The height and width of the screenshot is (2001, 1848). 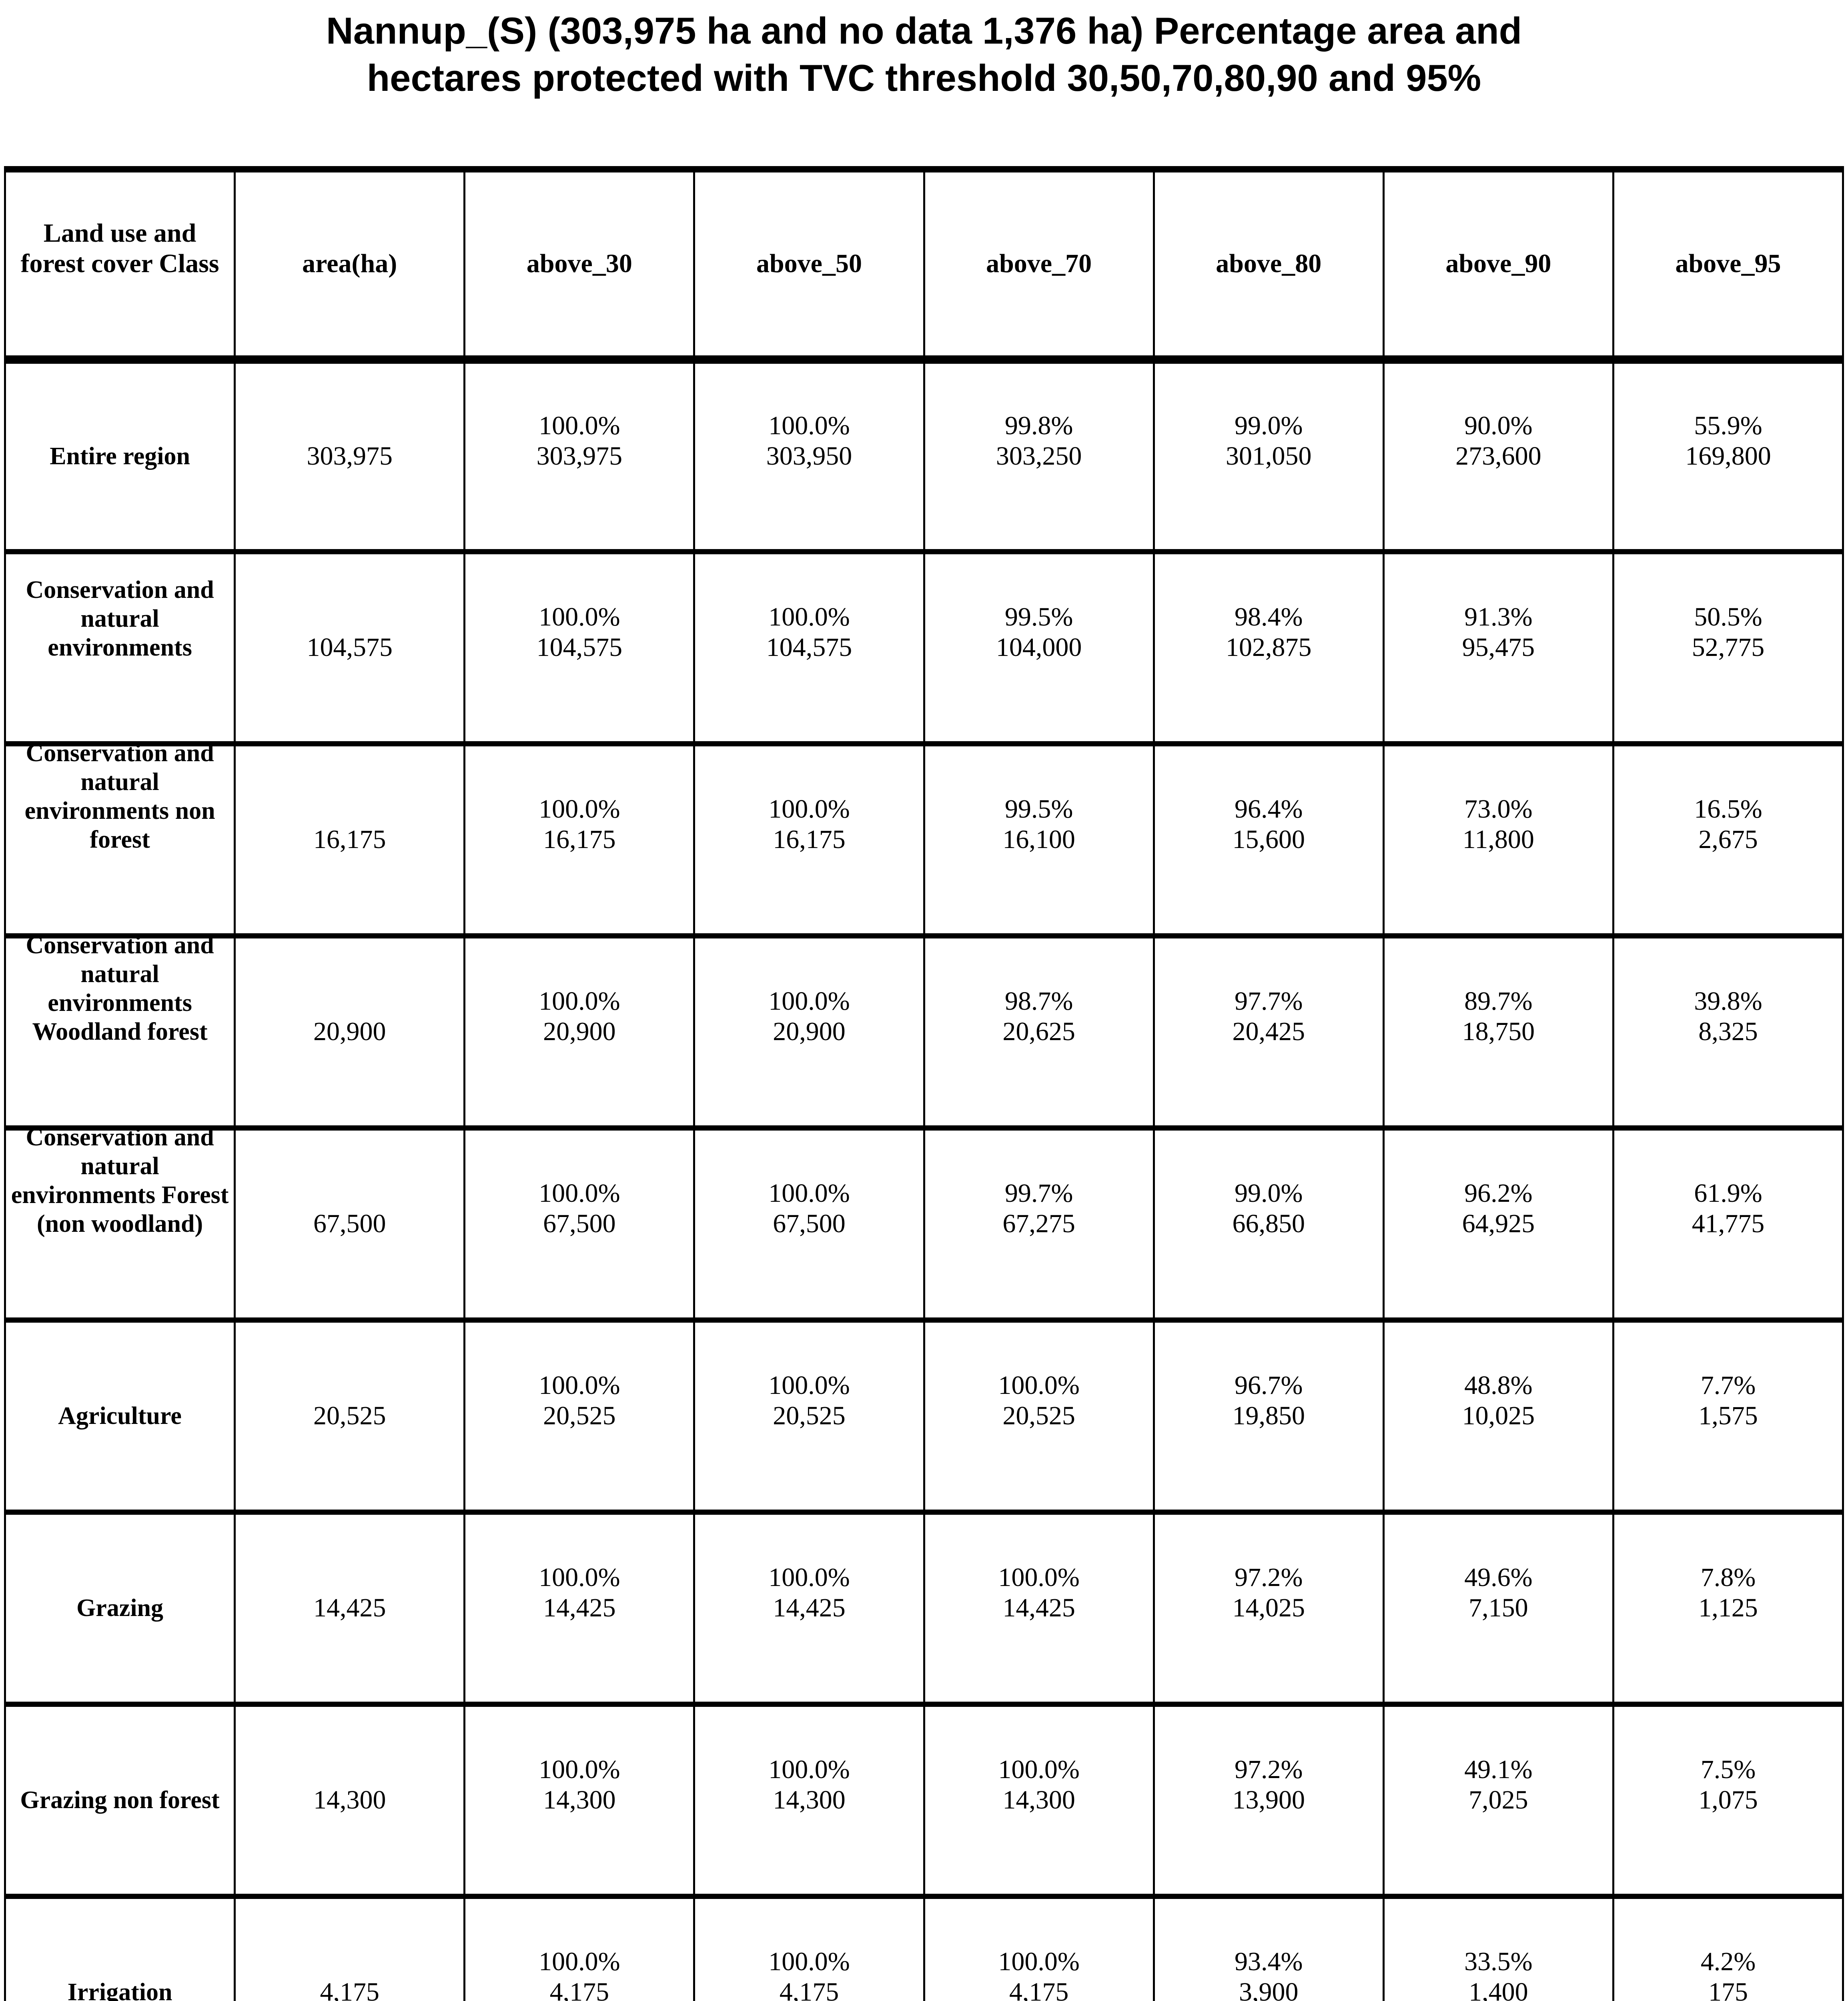 I want to click on hectares-value: 52,775, so click(x=1728, y=647).